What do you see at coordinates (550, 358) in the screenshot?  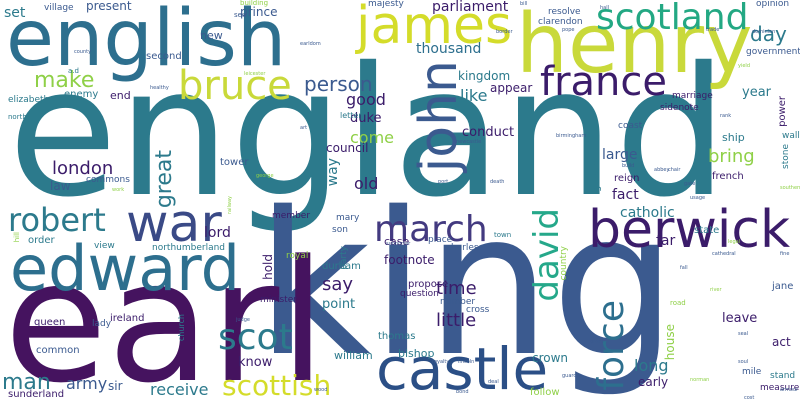 I see `word-crown: crown` at bounding box center [550, 358].